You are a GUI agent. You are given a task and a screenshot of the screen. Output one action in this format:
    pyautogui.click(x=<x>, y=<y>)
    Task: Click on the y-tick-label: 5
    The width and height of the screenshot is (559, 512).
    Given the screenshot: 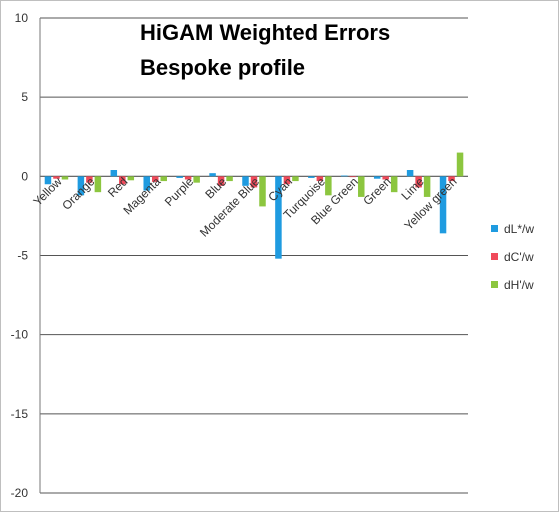 What is the action you would take?
    pyautogui.click(x=24, y=97)
    